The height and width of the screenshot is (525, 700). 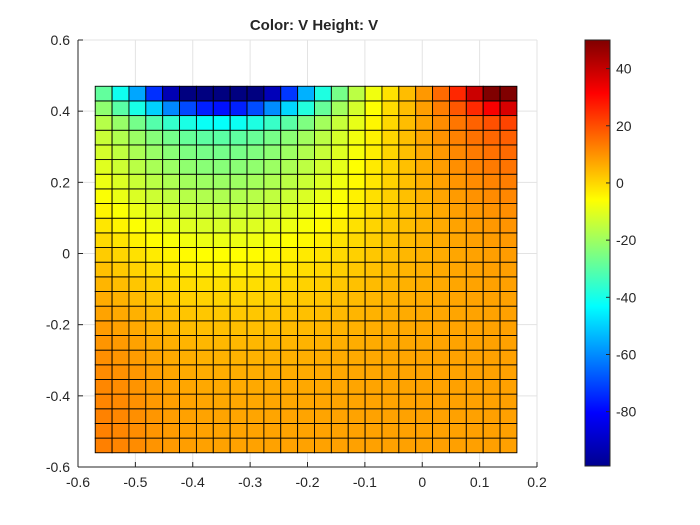 I want to click on colorbar-tick-label: 40, so click(x=624, y=69).